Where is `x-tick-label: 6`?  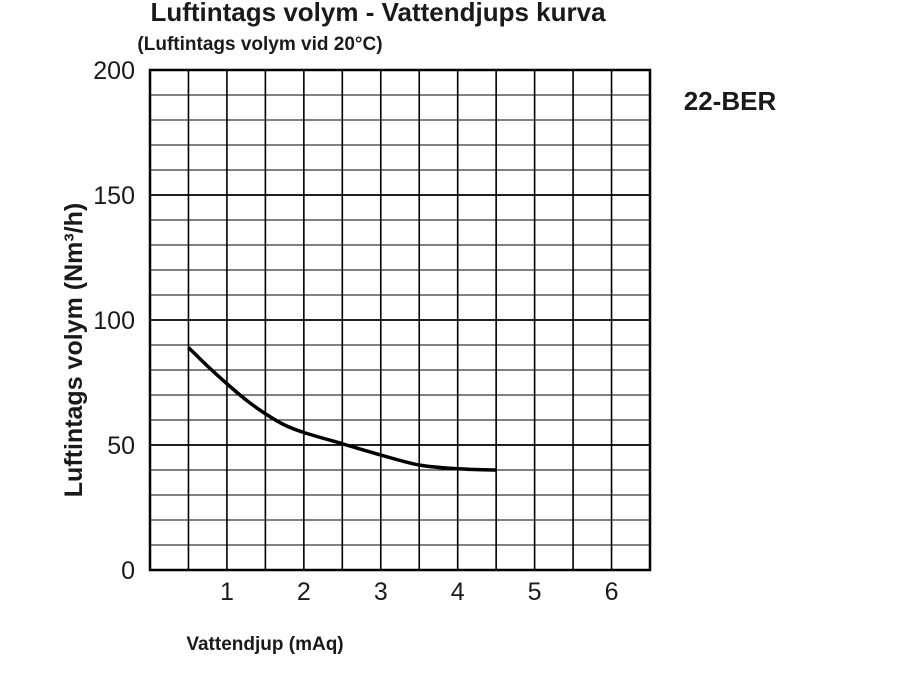
x-tick-label: 6 is located at coordinates (612, 592).